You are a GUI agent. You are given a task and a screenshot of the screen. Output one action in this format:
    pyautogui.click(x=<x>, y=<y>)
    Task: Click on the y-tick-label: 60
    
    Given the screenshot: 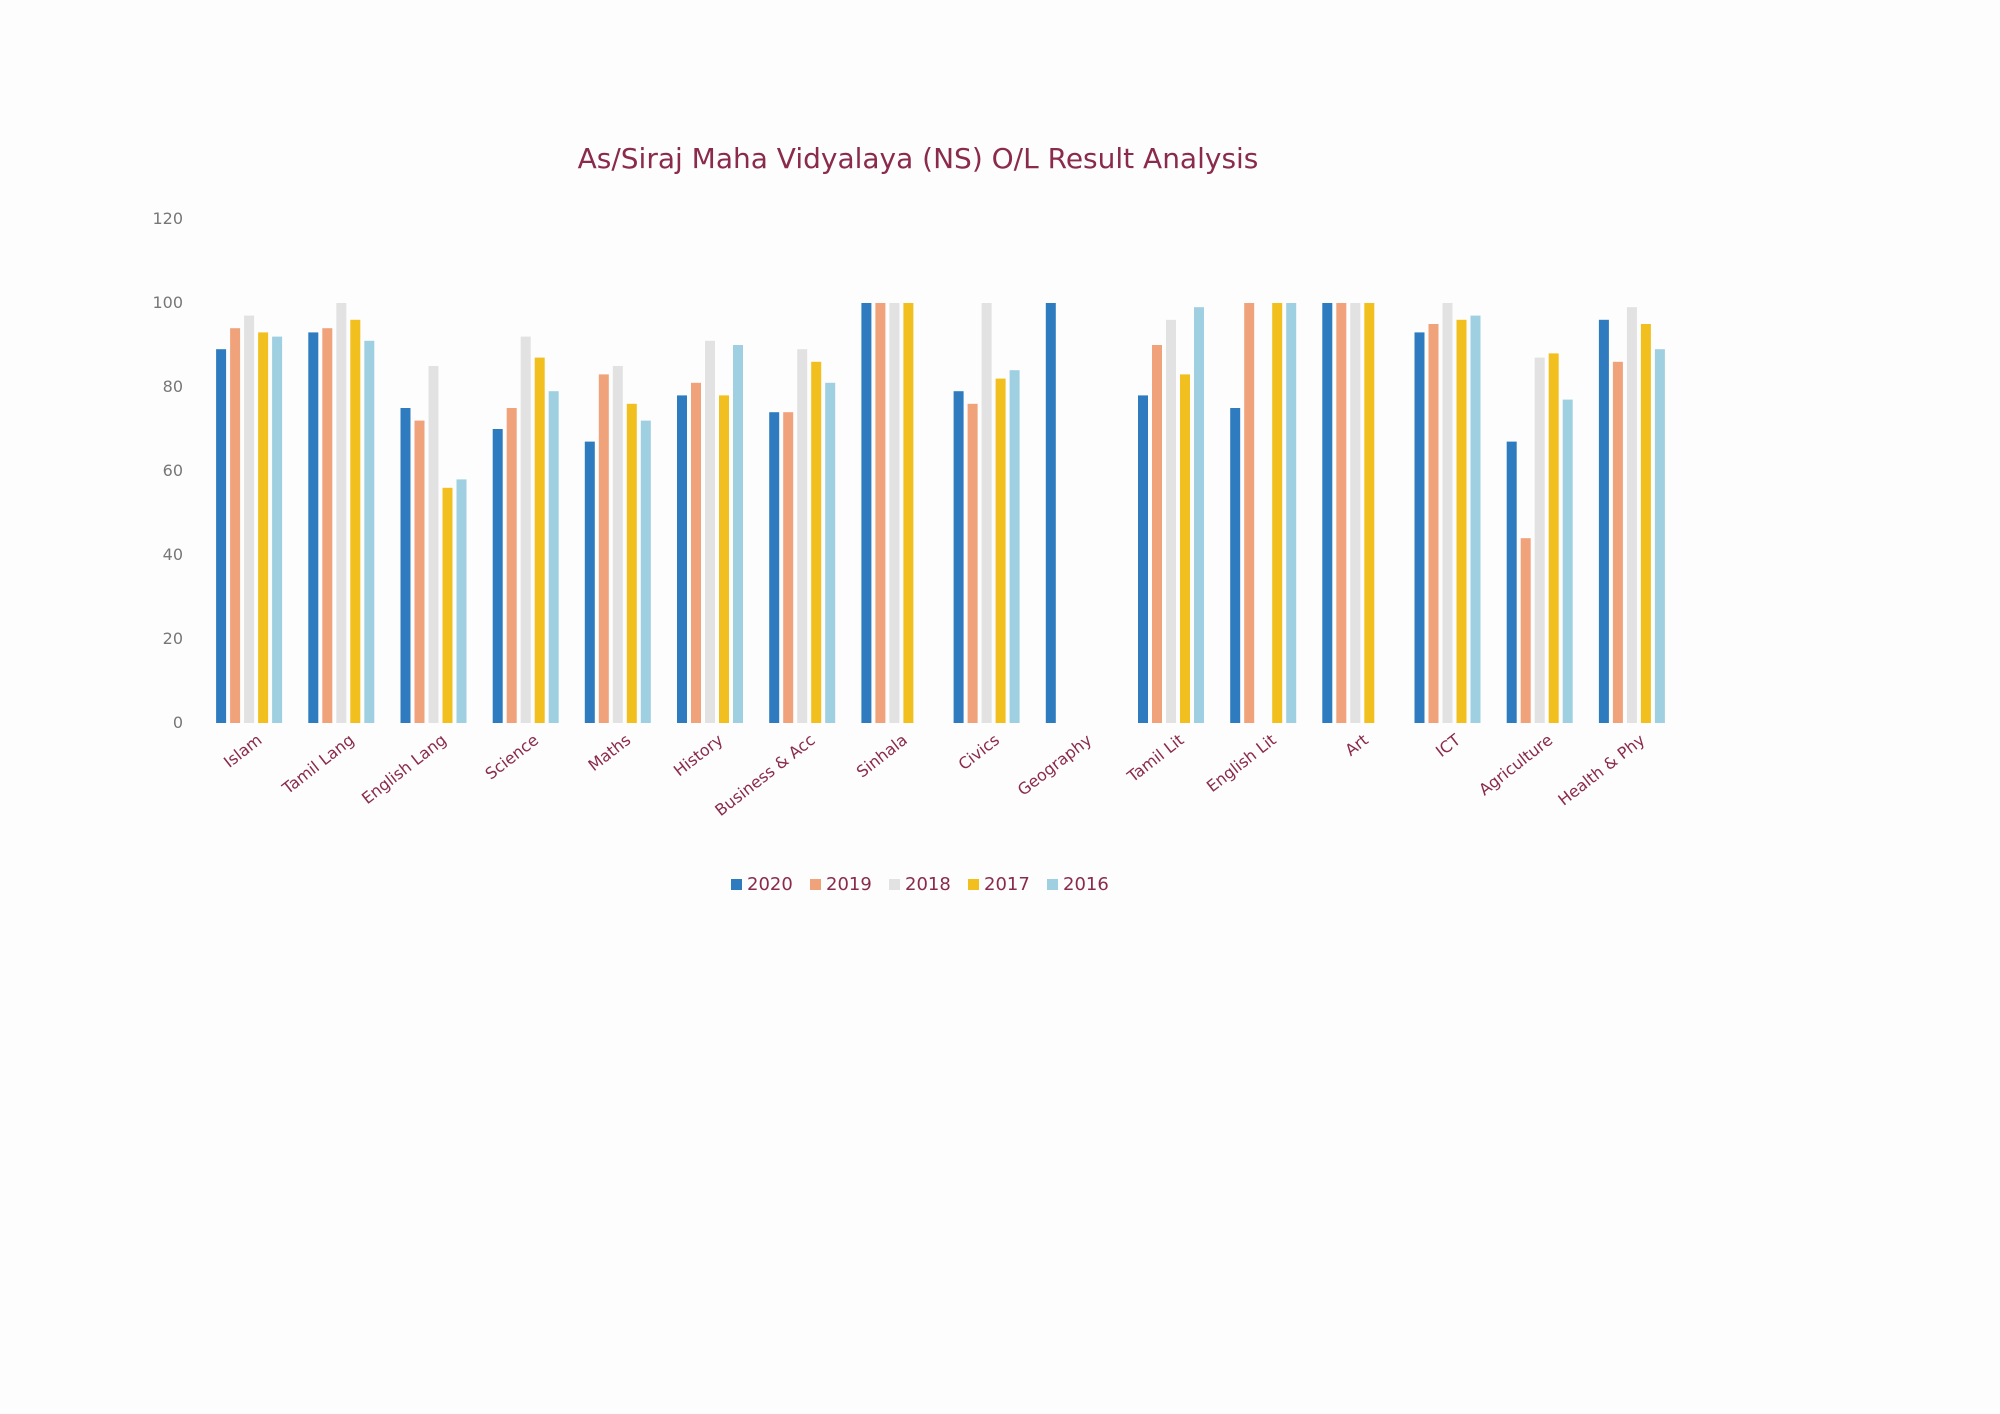 What is the action you would take?
    pyautogui.click(x=173, y=470)
    